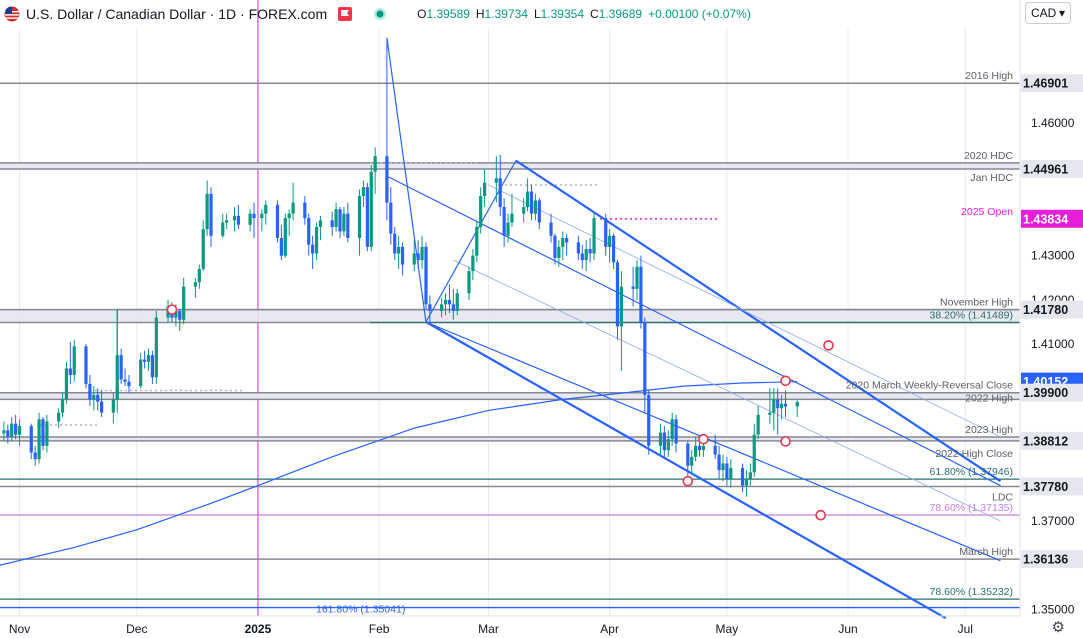 The image size is (1083, 638). I want to click on level-label: LDC, so click(1002, 497).